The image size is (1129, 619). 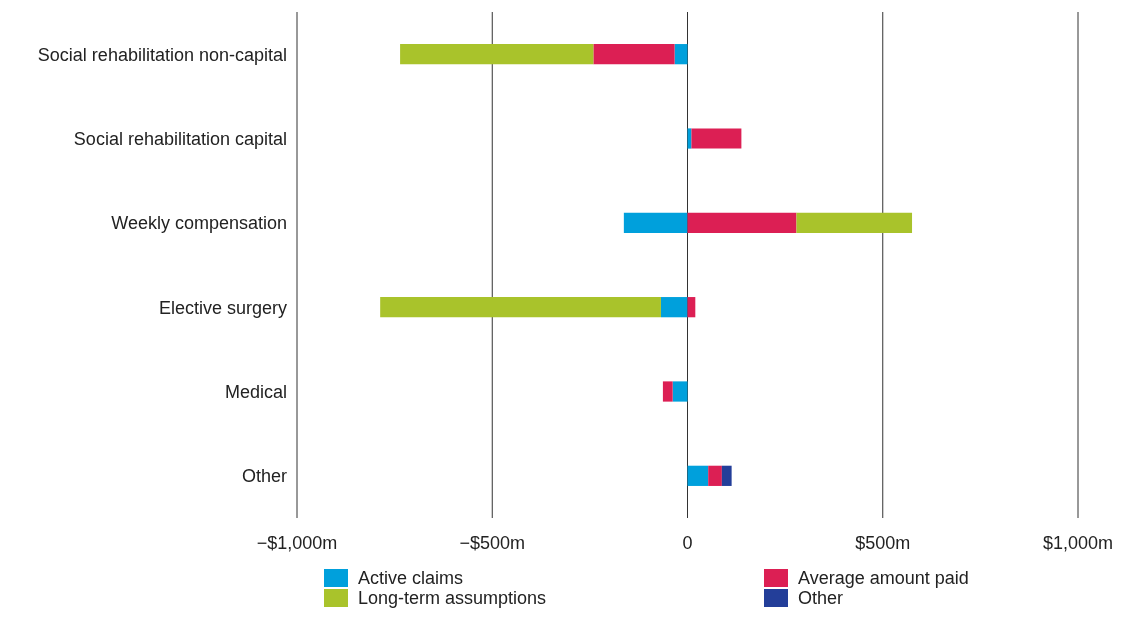 I want to click on y-tick-label: Elective surgery, so click(x=222, y=307).